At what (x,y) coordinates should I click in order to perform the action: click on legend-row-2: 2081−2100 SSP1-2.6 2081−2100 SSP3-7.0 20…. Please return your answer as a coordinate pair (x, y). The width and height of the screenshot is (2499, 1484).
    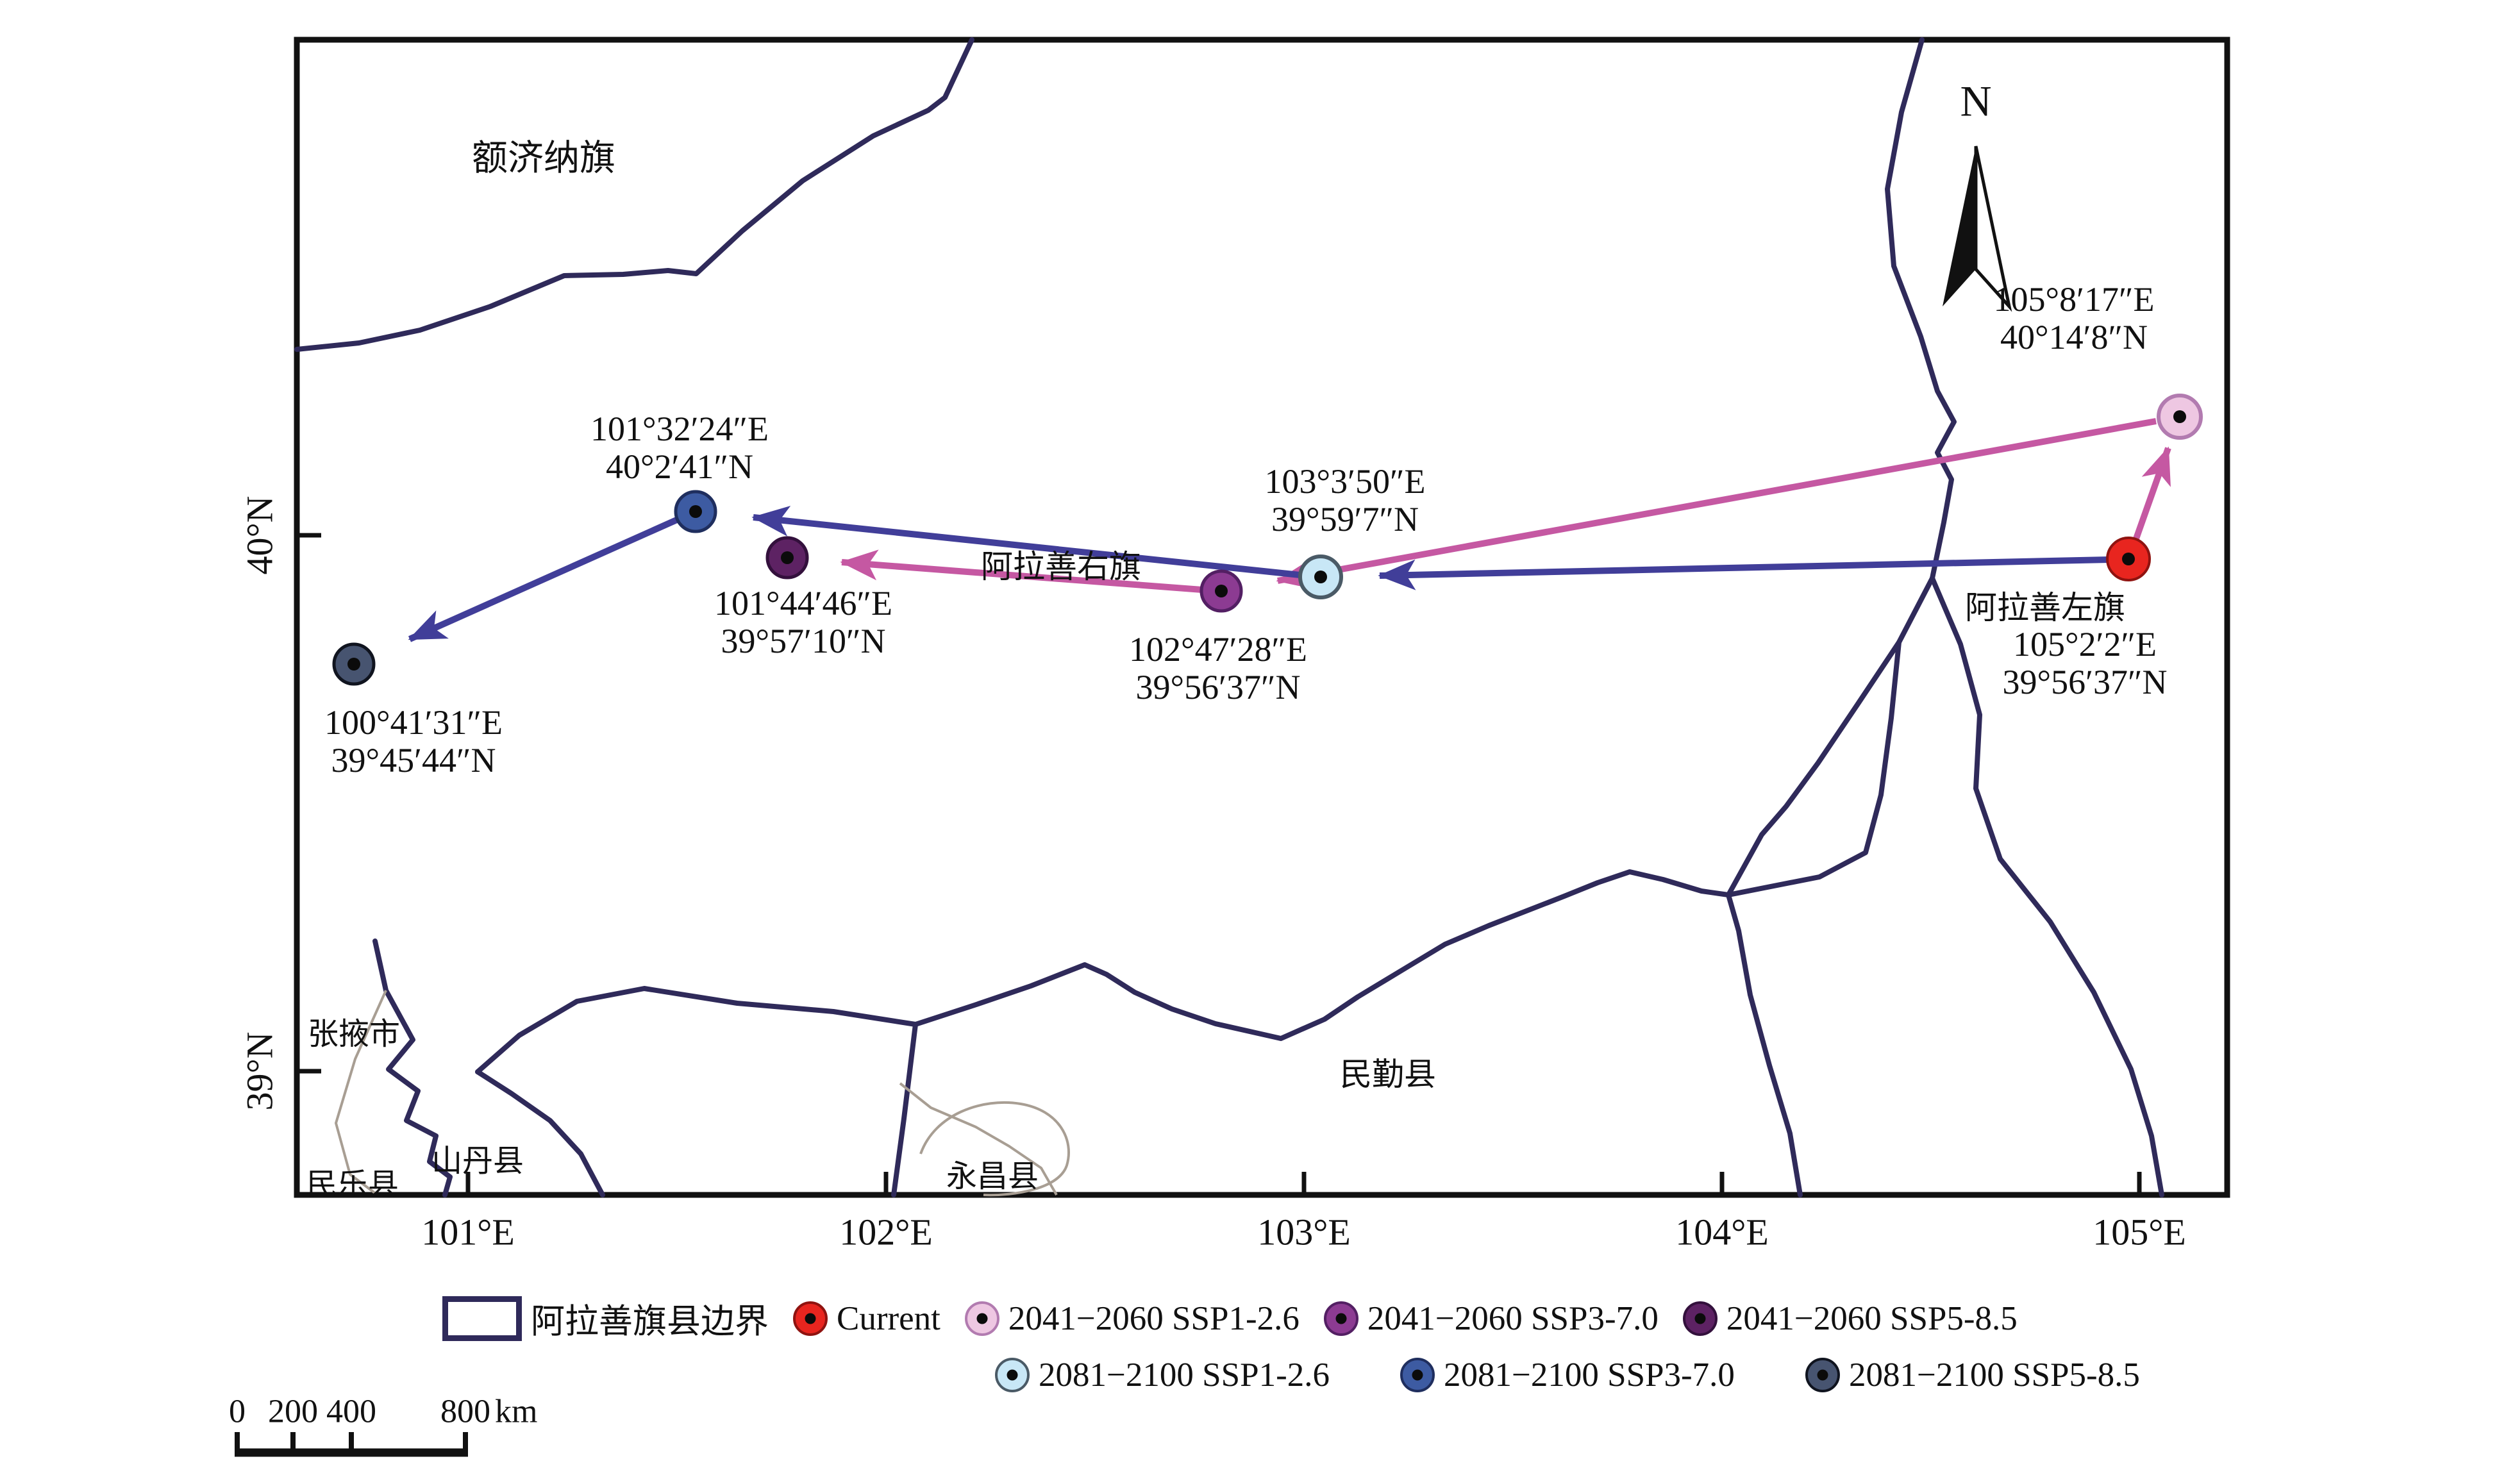
    Looking at the image, I should click on (1567, 1375).